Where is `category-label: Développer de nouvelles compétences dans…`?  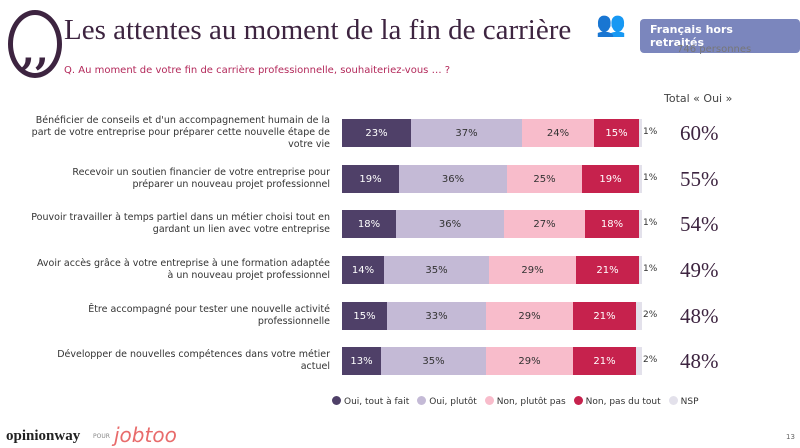
category-label: Développer de nouvelles compétences dans… is located at coordinates (193, 360).